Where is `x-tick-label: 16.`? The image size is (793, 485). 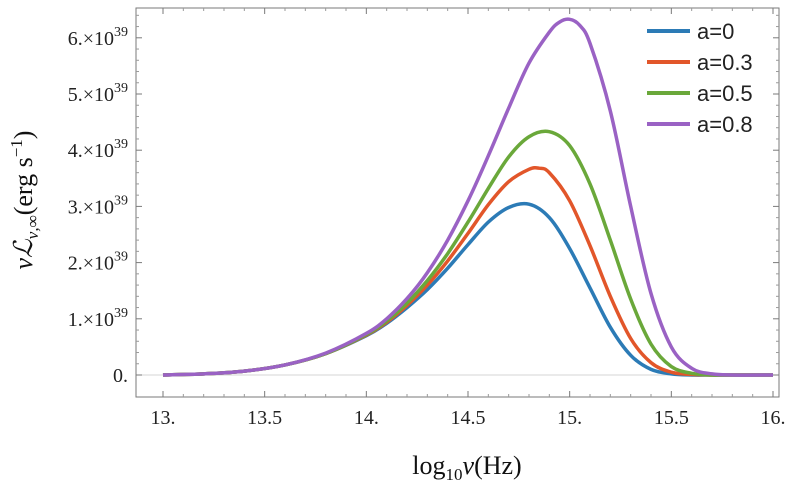
x-tick-label: 16. is located at coordinates (773, 418).